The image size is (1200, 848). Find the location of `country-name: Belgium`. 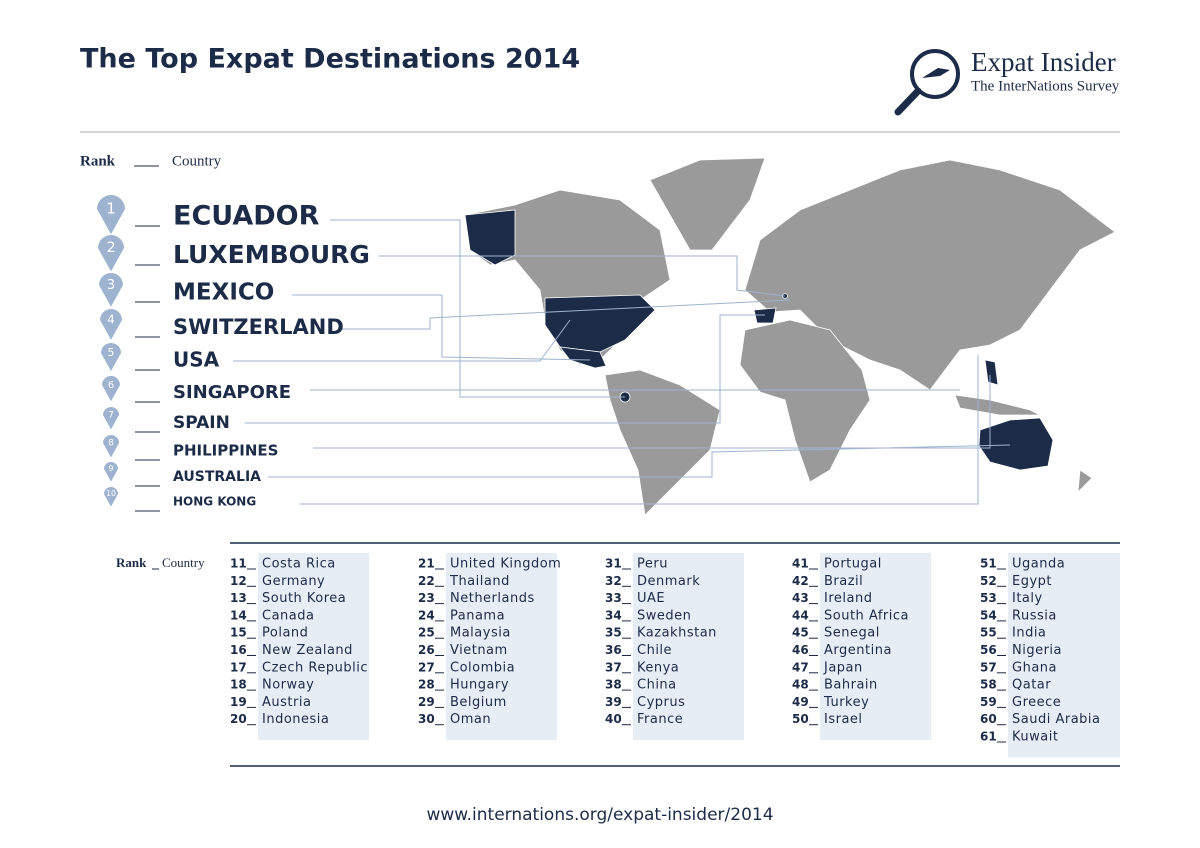

country-name: Belgium is located at coordinates (478, 702).